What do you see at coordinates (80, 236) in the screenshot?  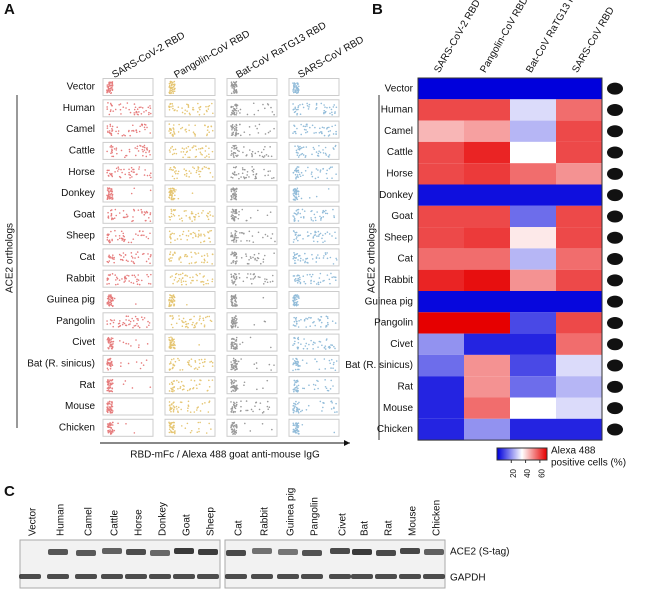 I see `row-label: Sheep` at bounding box center [80, 236].